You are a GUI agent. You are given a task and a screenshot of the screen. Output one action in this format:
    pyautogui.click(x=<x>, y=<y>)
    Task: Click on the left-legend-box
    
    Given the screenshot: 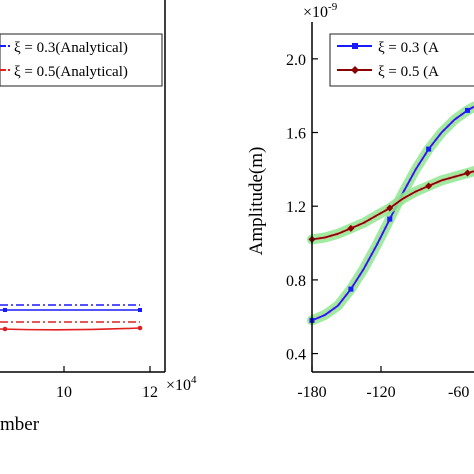 What is the action you would take?
    pyautogui.click(x=81, y=60)
    